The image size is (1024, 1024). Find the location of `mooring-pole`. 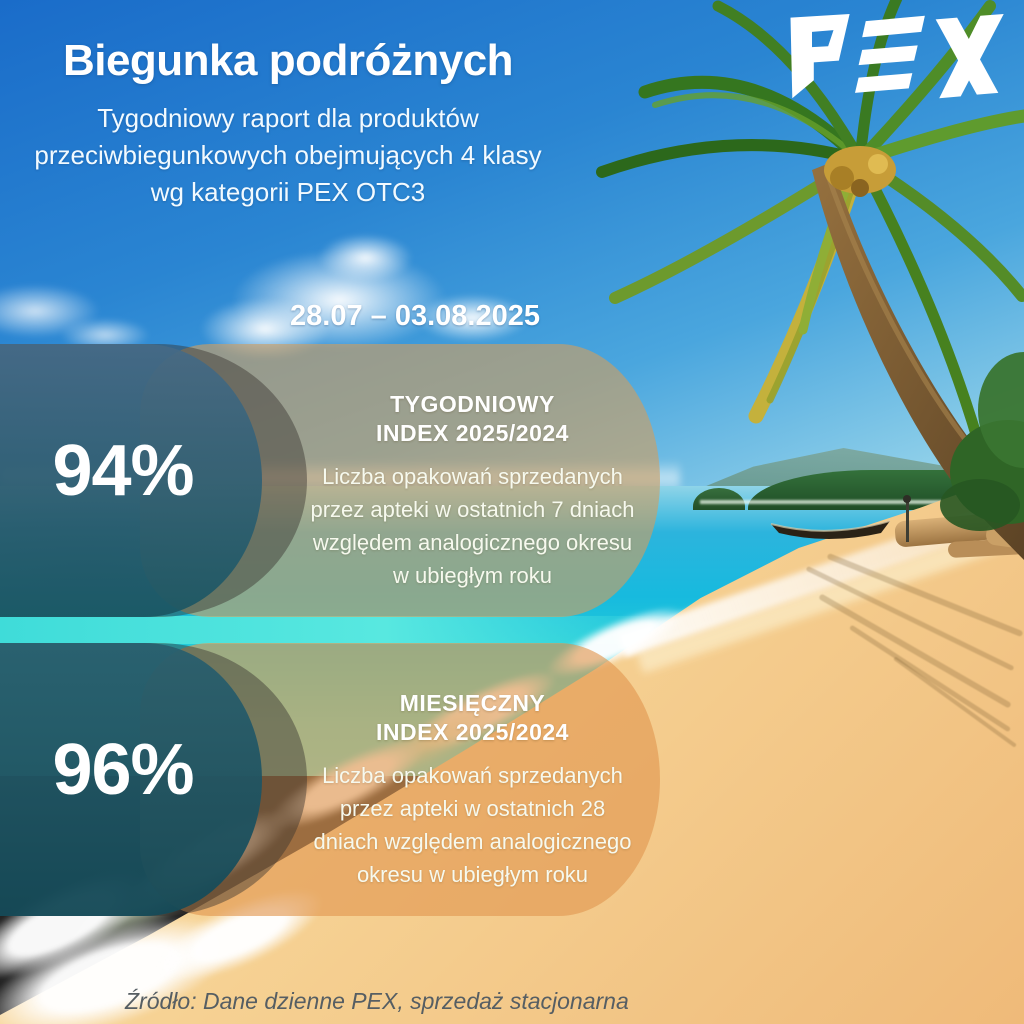

mooring-pole is located at coordinates (907, 521).